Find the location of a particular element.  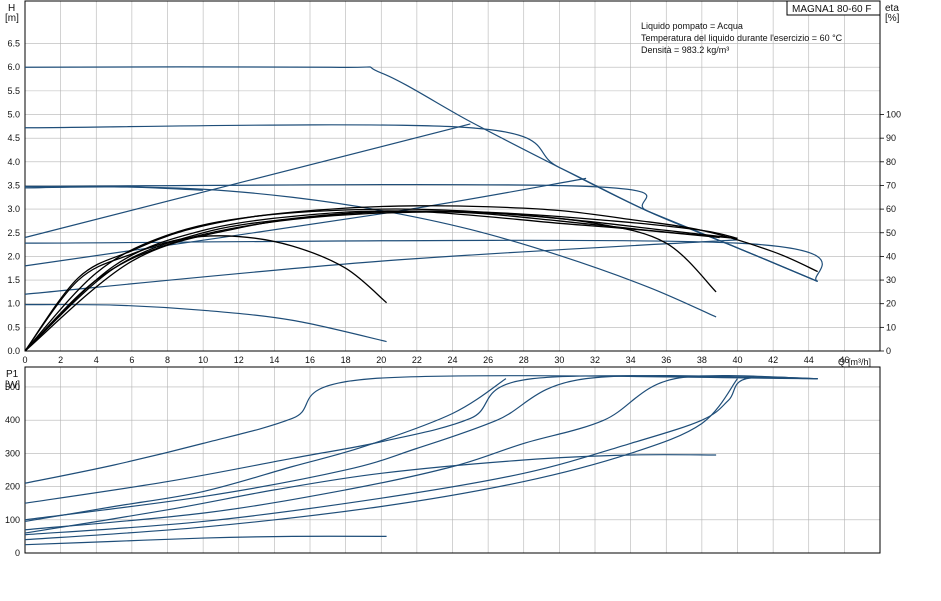

y2-axis-label: eta is located at coordinates (892, 8).